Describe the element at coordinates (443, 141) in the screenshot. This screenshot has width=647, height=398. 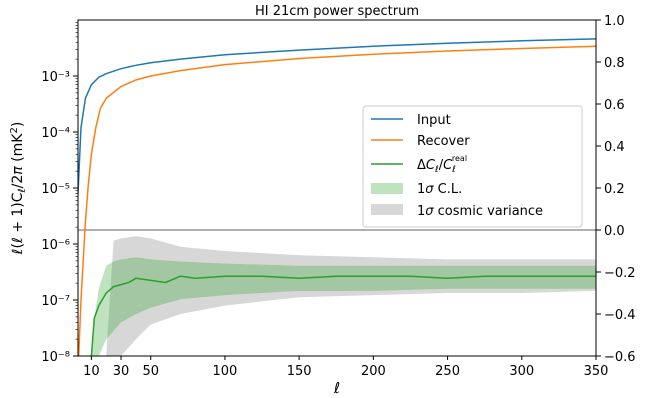
I see `legend-label-recover: Recover` at that location.